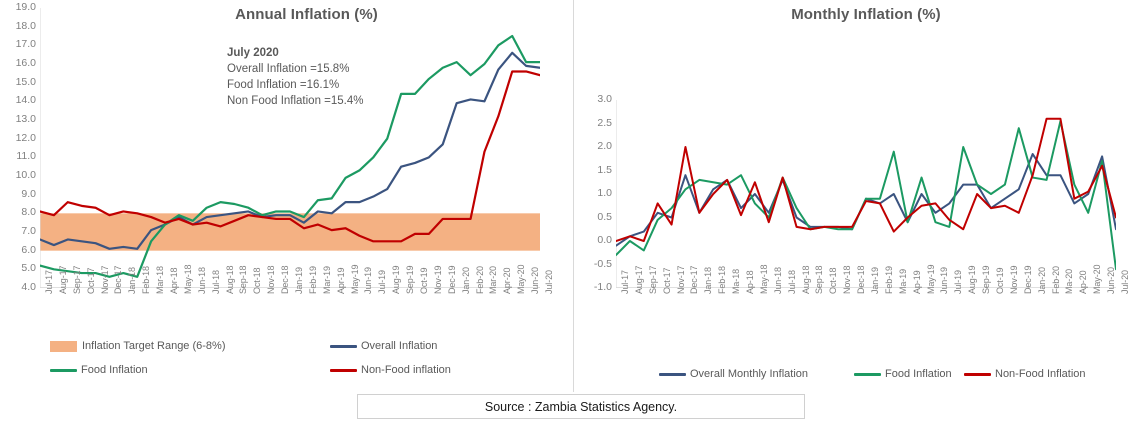 The image size is (1148, 428). Describe the element at coordinates (257, 280) in the screenshot. I see `x-tick-label: Oct-18` at that location.